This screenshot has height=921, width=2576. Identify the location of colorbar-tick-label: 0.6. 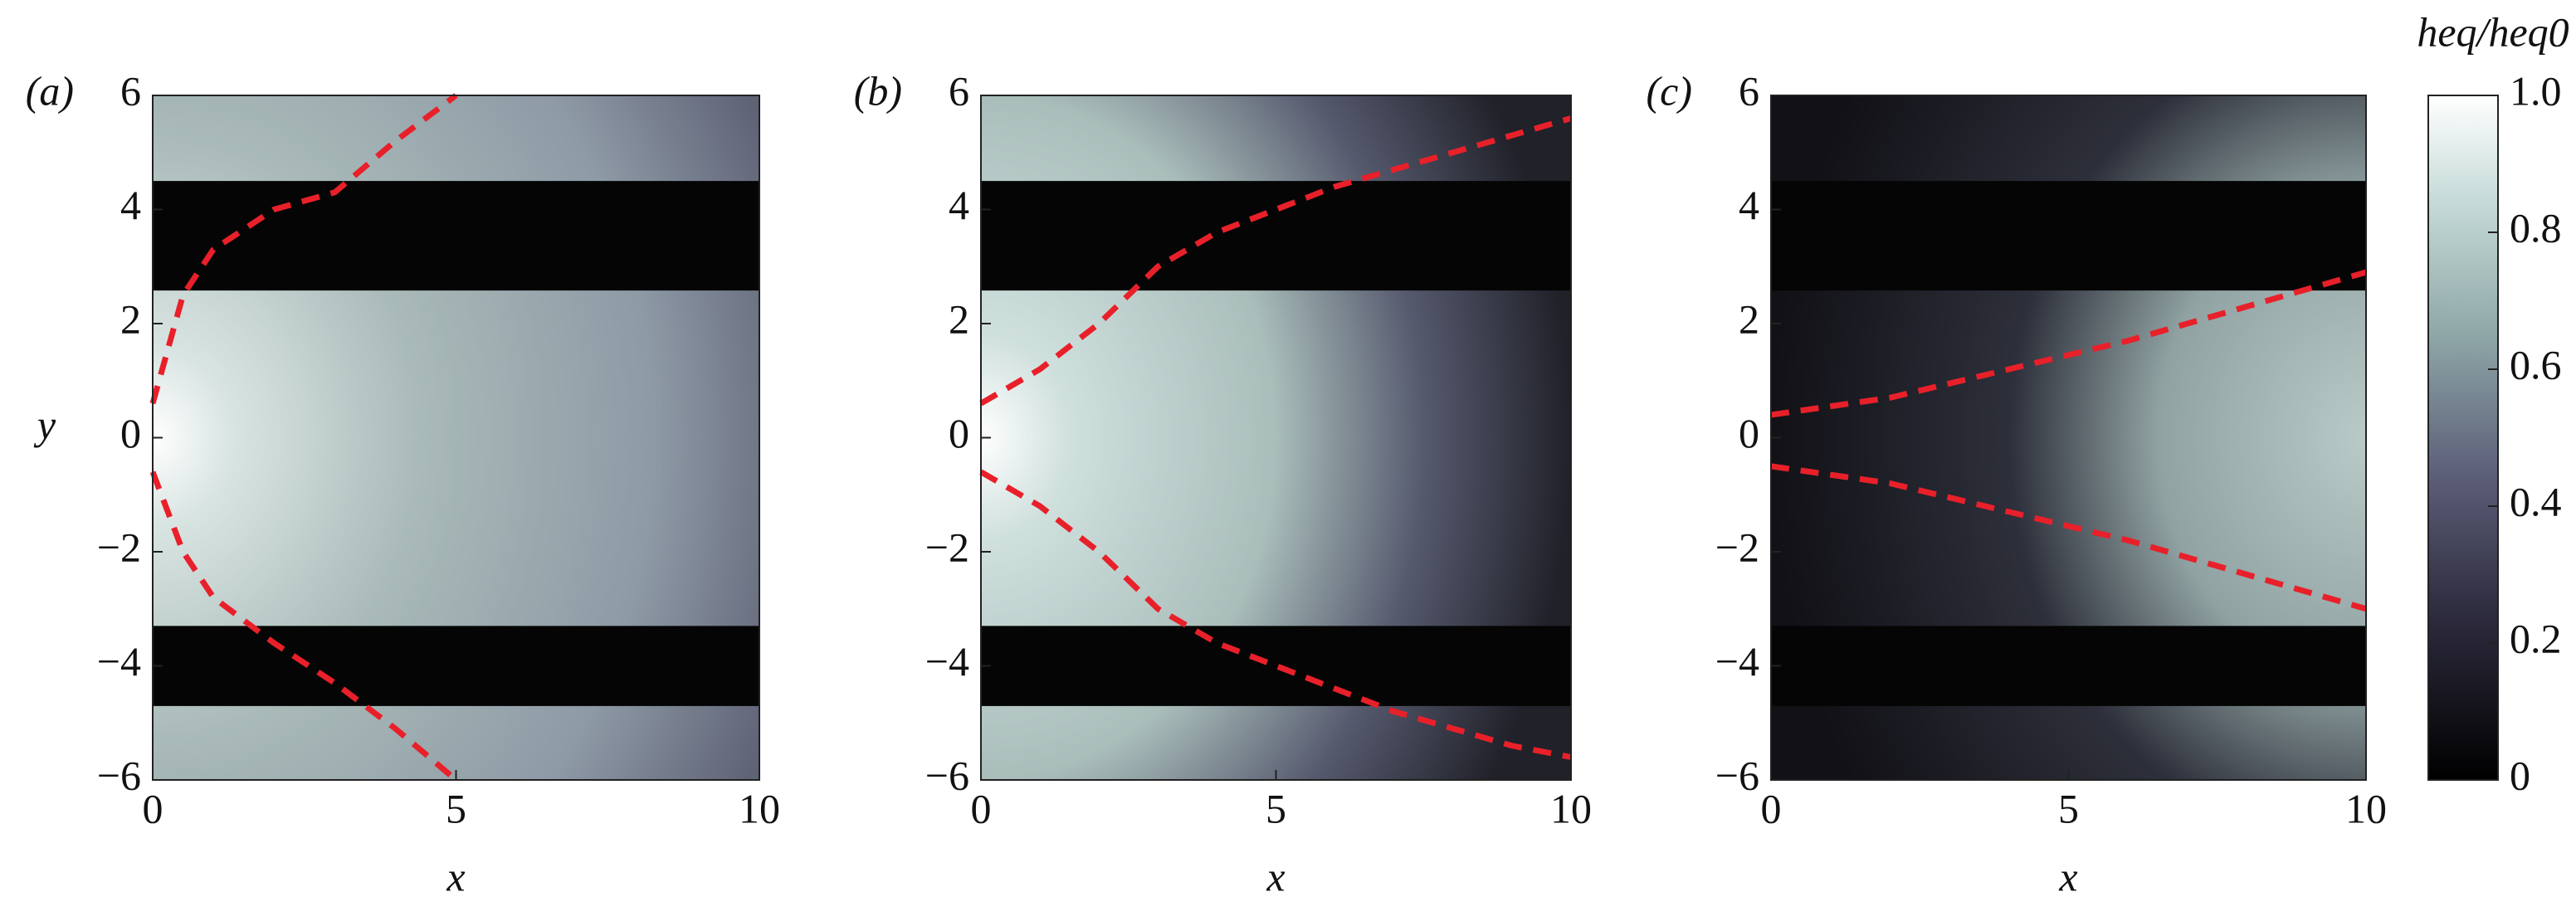
(2536, 364).